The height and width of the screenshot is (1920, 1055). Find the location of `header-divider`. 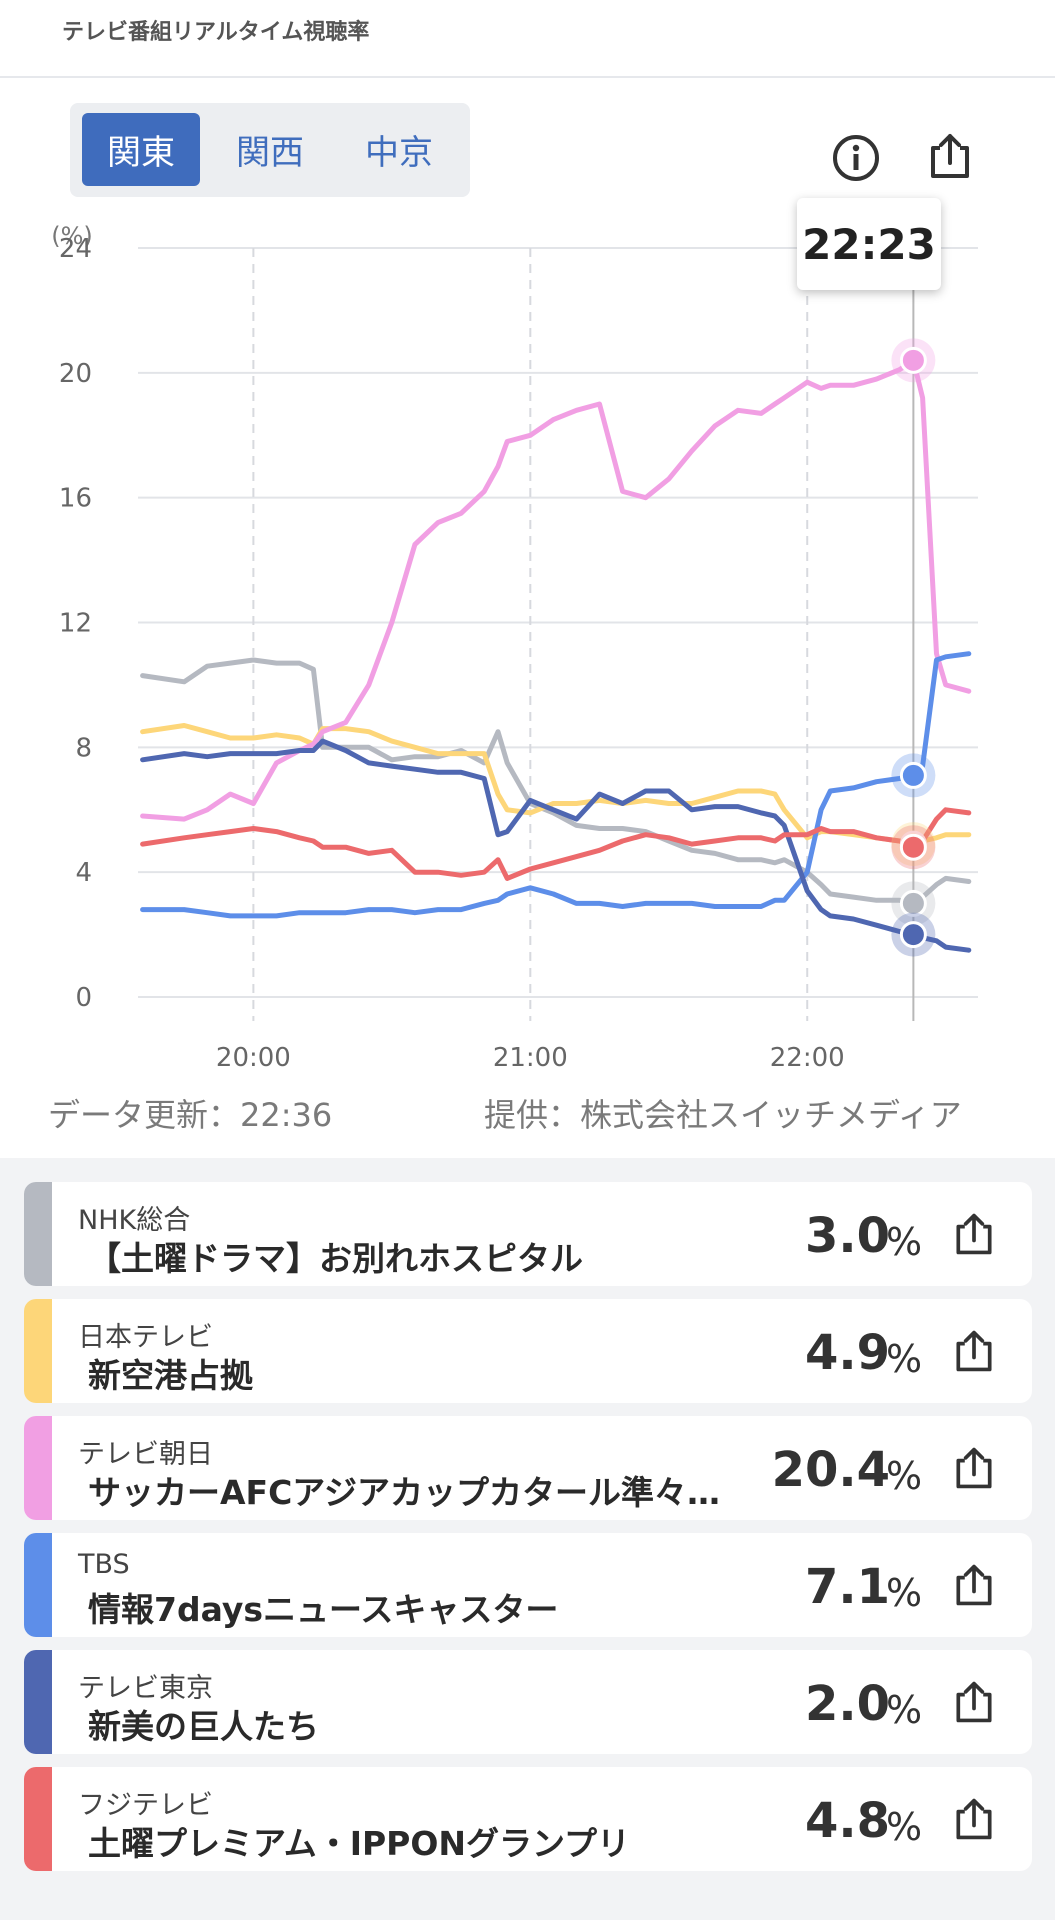

header-divider is located at coordinates (527, 77).